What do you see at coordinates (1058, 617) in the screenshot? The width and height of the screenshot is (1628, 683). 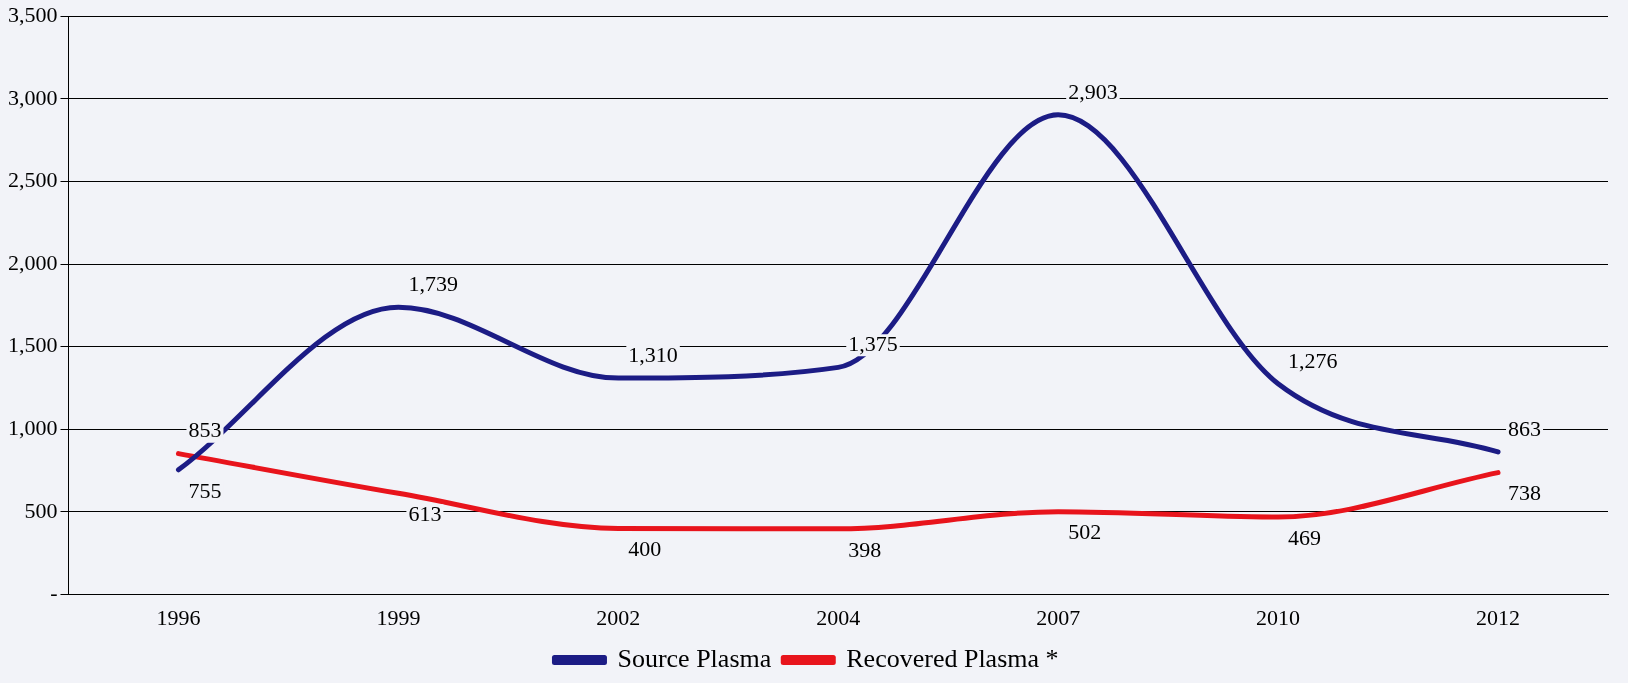 I see `x-tick-label: 2007` at bounding box center [1058, 617].